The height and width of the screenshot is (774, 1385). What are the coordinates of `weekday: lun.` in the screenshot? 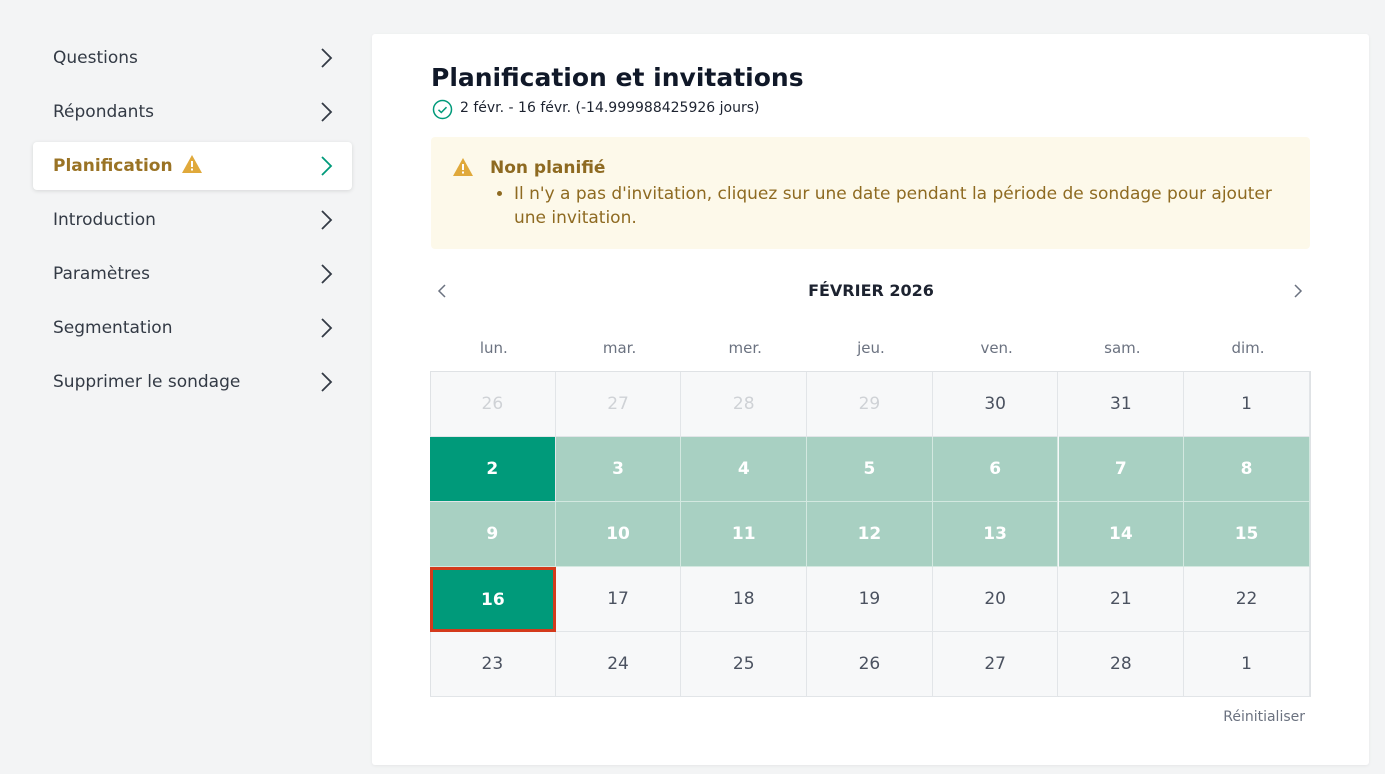 It's located at (493, 348).